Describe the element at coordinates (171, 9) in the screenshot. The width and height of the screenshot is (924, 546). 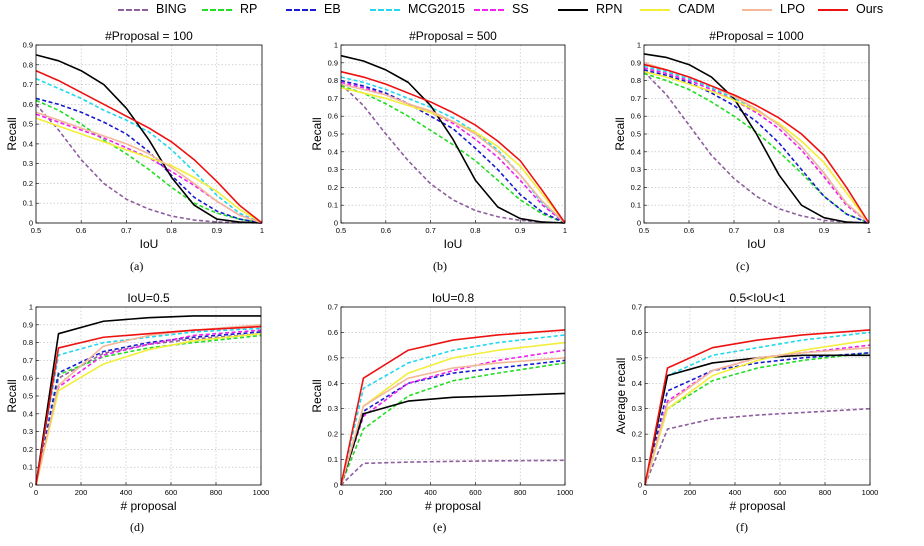
I see `legend-label-bing: BING` at that location.